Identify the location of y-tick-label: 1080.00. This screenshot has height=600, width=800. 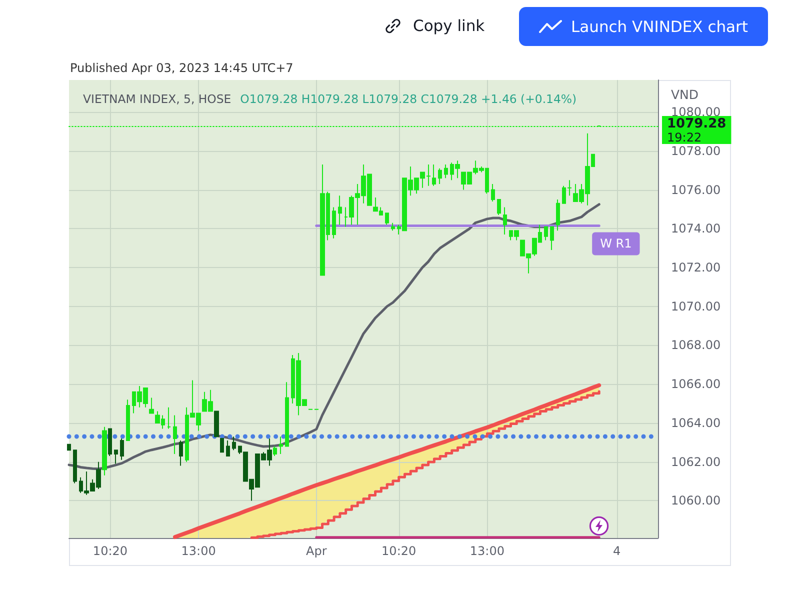
(696, 112).